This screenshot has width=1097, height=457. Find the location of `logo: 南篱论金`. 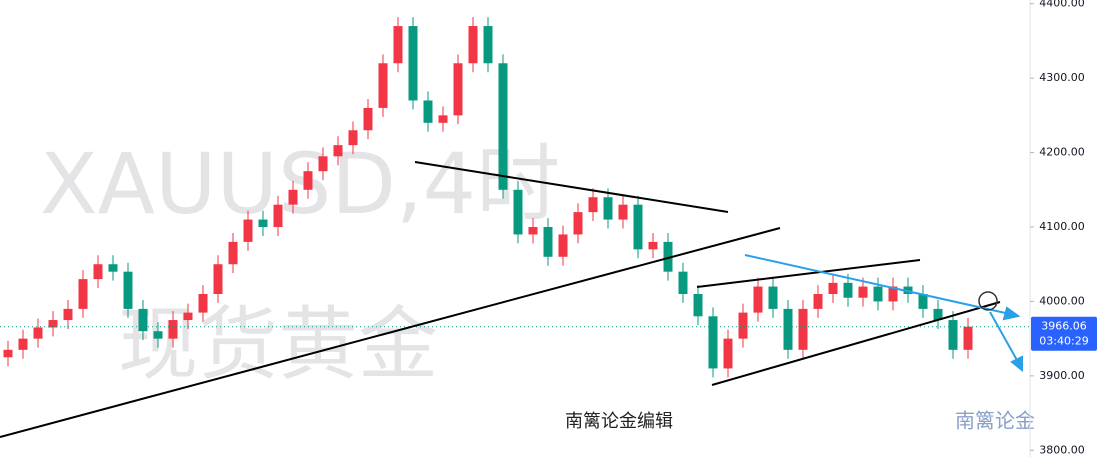

logo: 南篱论金 is located at coordinates (995, 421).